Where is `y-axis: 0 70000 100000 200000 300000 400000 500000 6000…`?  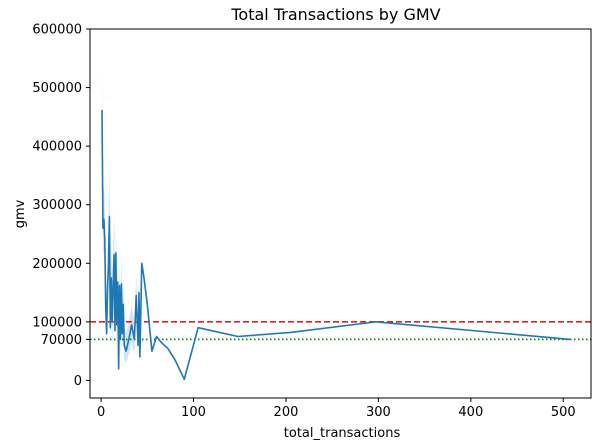
y-axis: 0 70000 100000 200000 300000 400000 500000 6000… is located at coordinates (61, 206).